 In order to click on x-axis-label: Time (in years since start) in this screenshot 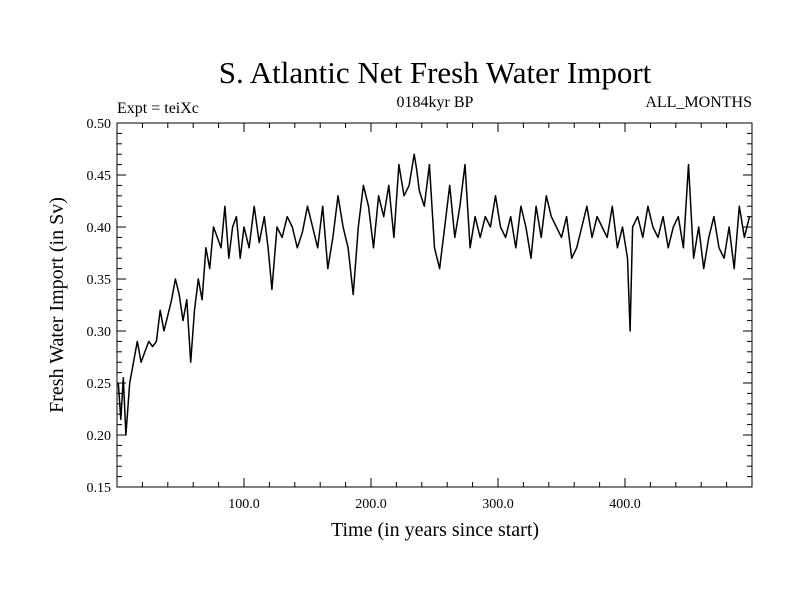, I will do `click(435, 530)`.